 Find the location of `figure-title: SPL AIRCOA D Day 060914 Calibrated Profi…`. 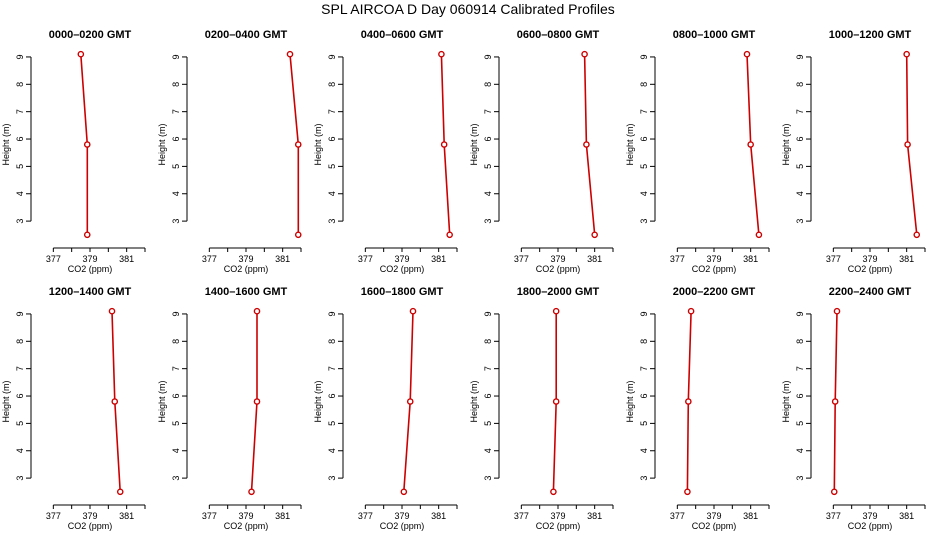

figure-title: SPL AIRCOA D Day 060914 Calibrated Profi… is located at coordinates (468, 9).